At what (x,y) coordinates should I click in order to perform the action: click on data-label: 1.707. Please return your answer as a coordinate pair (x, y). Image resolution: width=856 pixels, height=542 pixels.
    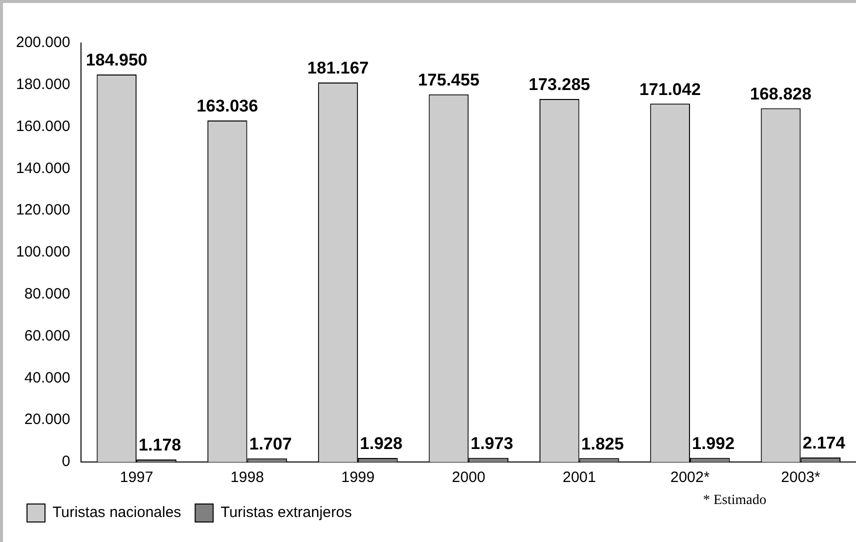
    Looking at the image, I should click on (270, 444).